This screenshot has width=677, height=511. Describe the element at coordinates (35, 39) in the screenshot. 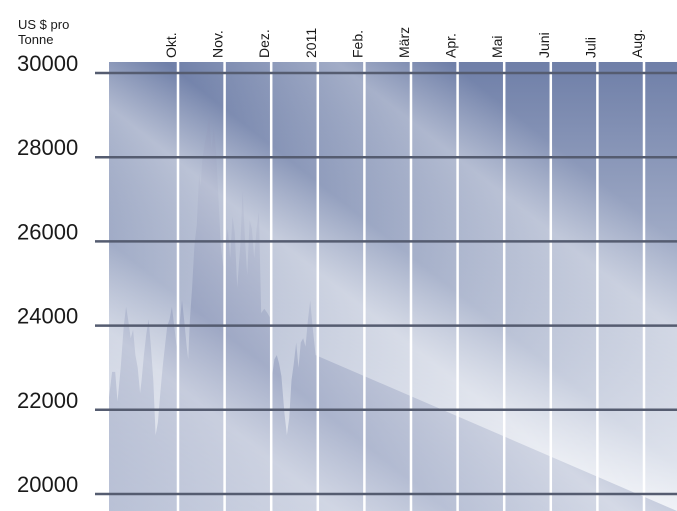

I see `ylabel-line-2: Tonne` at that location.